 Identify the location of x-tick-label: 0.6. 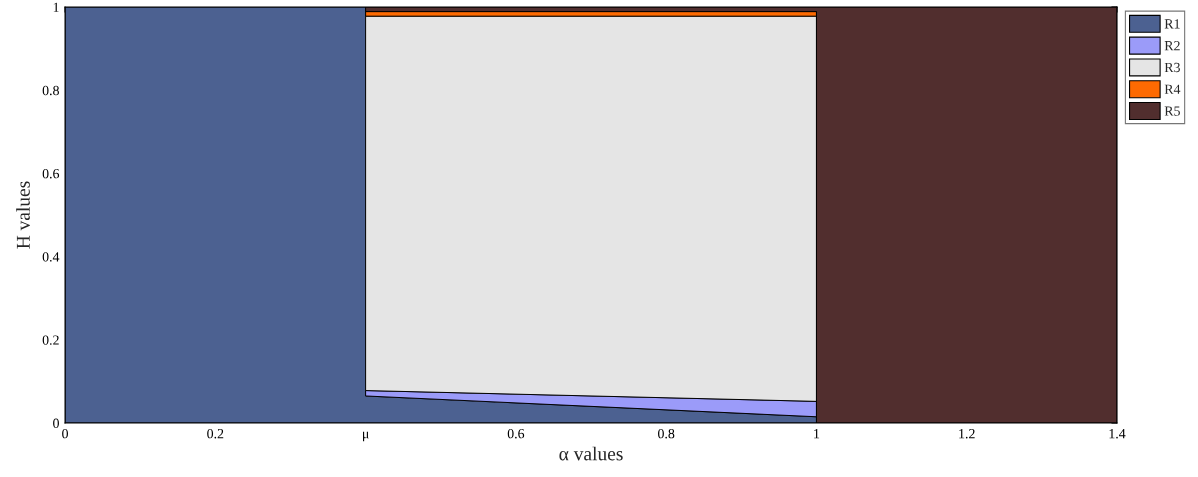
(516, 433).